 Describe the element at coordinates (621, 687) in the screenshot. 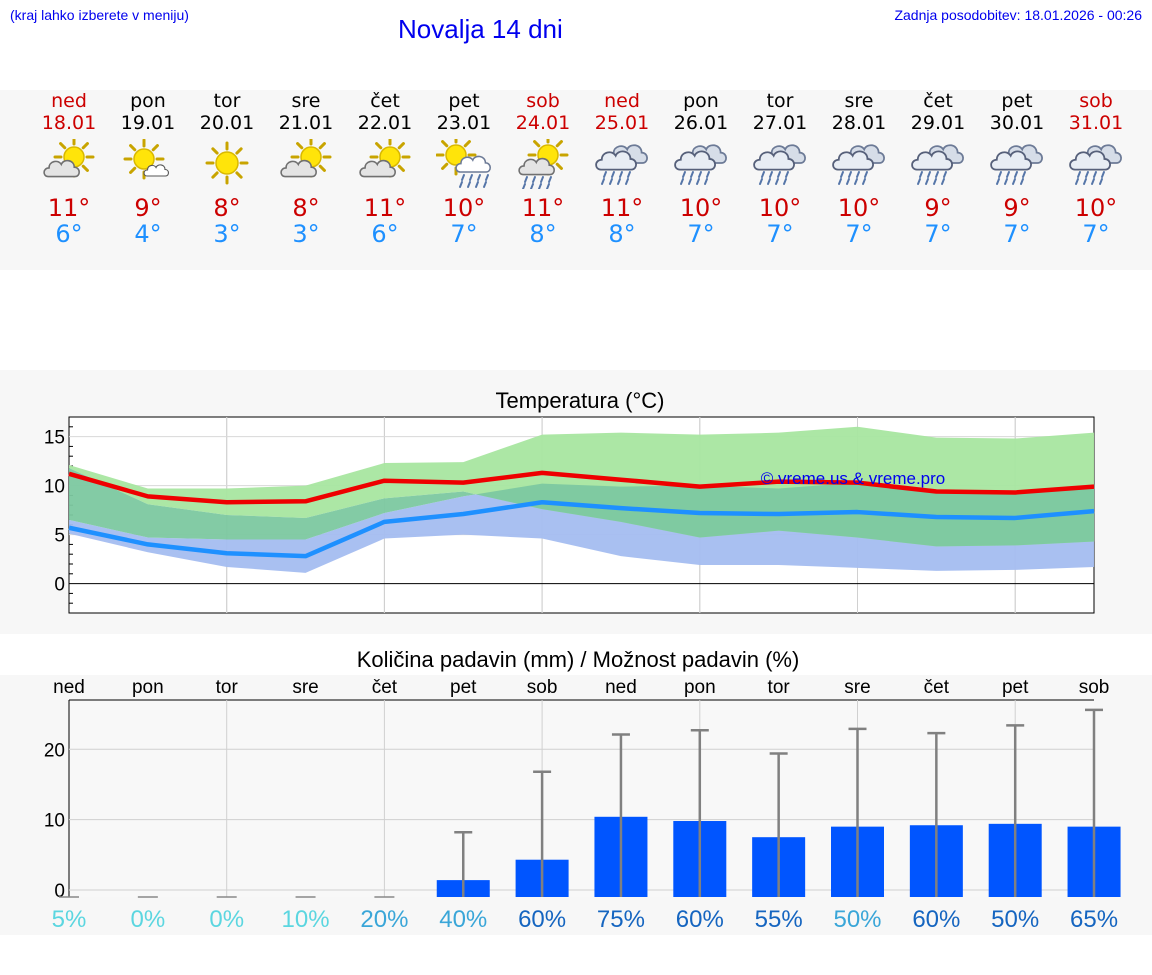

I see `category-label: ned` at that location.